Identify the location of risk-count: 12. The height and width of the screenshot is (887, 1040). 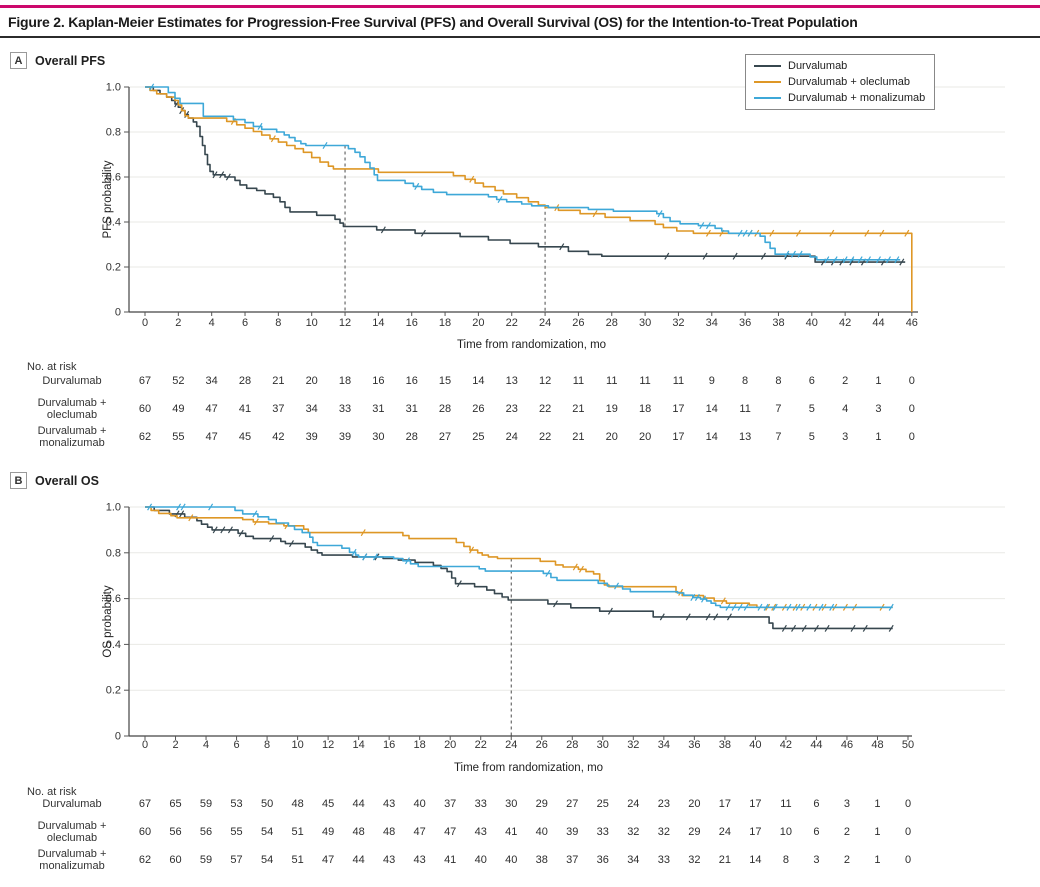
(545, 381).